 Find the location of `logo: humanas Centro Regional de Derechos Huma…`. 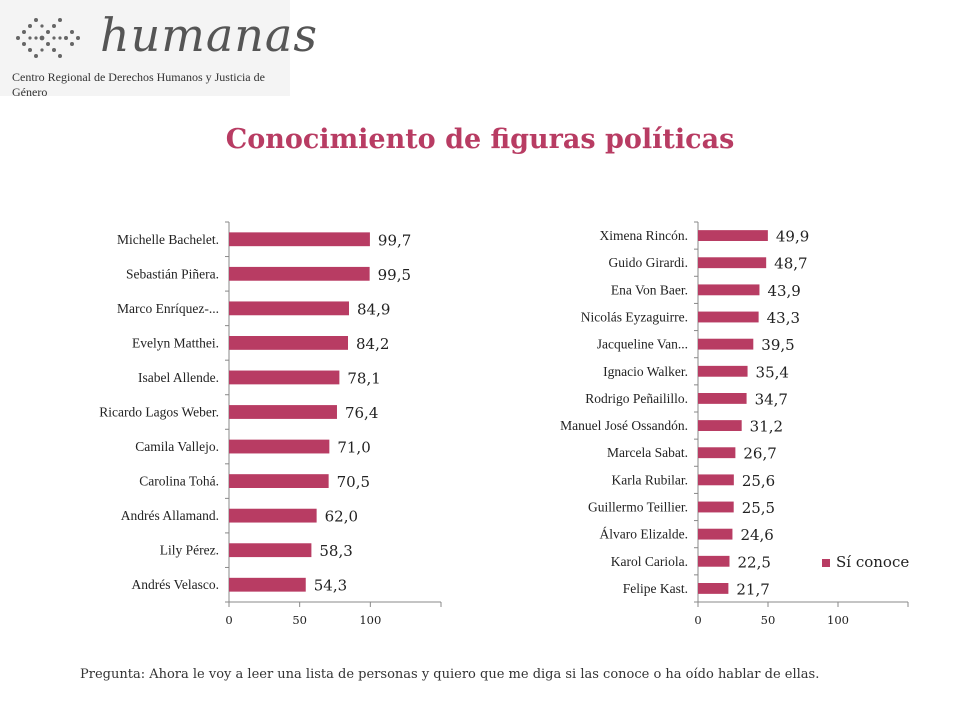

logo: humanas Centro Regional de Derechos Huma… is located at coordinates (158, 49).